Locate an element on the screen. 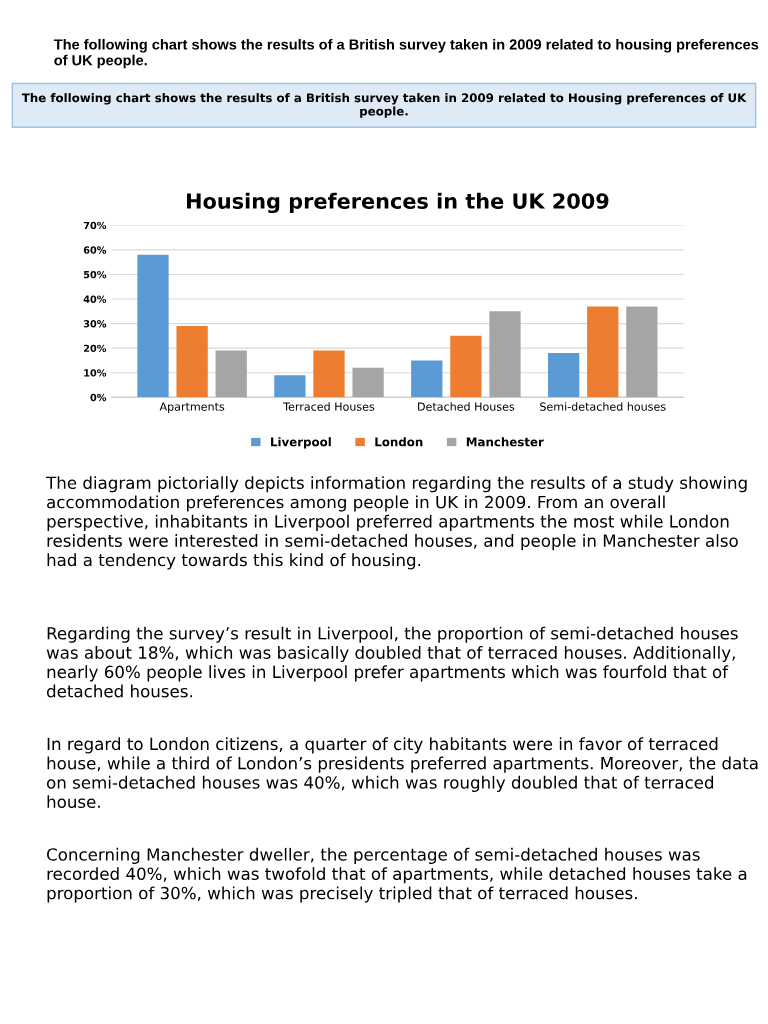 The width and height of the screenshot is (768, 1024). text: Concerning Manchester dweller, the percentage of semi-detached houses was recorded 40%, which was twofold that of apartments, while detached houses take a proportion of 30%, which was precisely tripled that of terraced houses. is located at coordinates (397, 875).